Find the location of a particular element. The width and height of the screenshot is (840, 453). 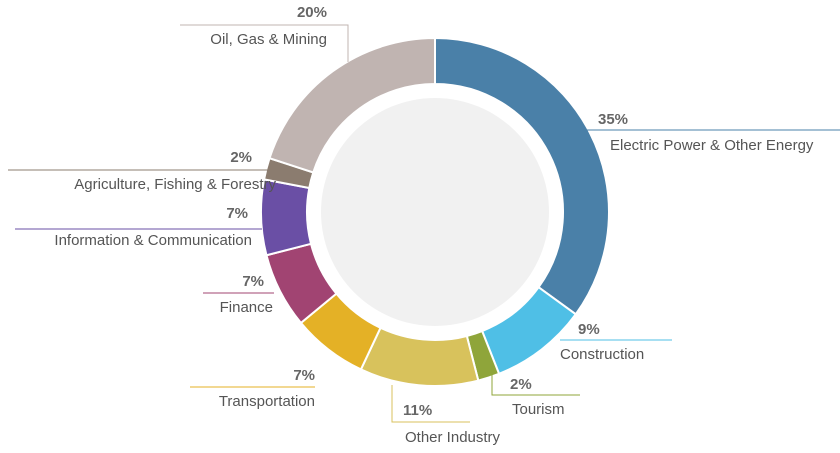

category-label: Transportation is located at coordinates (267, 401).